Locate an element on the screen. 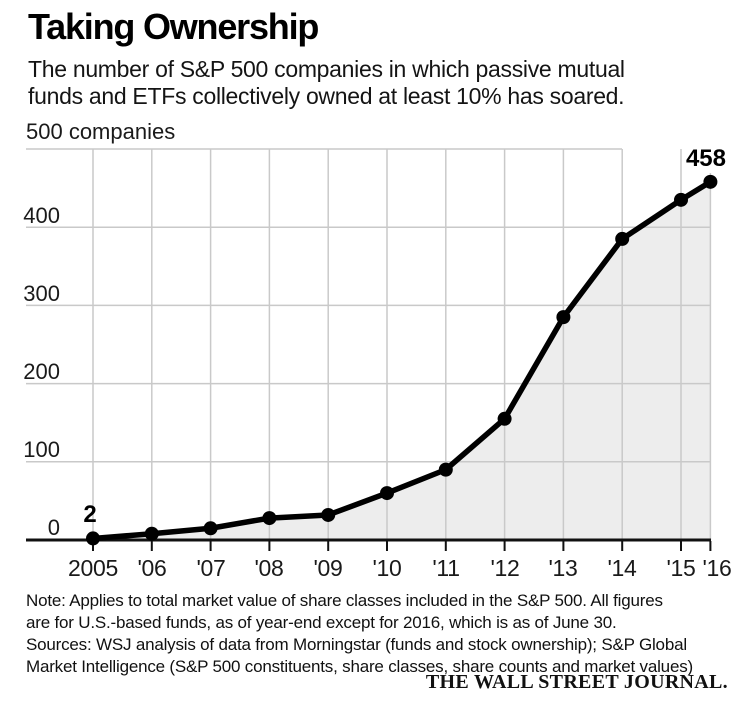  y-axis-label: 300 is located at coordinates (41, 293).